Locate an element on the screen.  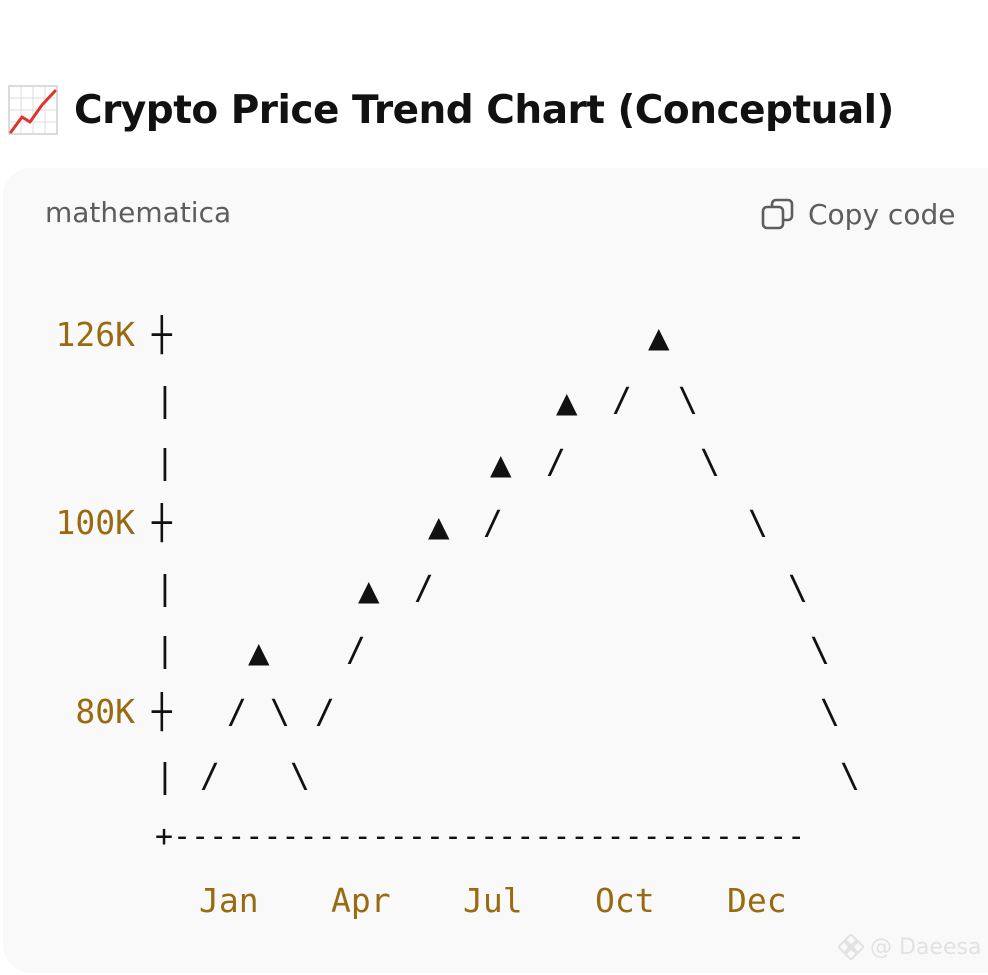
chart-increasing-icon is located at coordinates (33, 110).